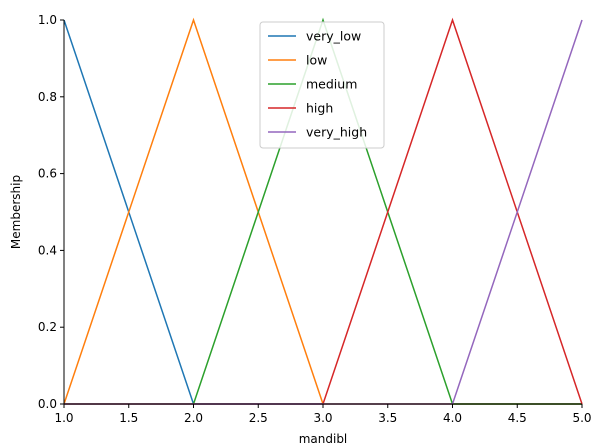  I want to click on y-tick-label: 0.8, so click(47, 97).